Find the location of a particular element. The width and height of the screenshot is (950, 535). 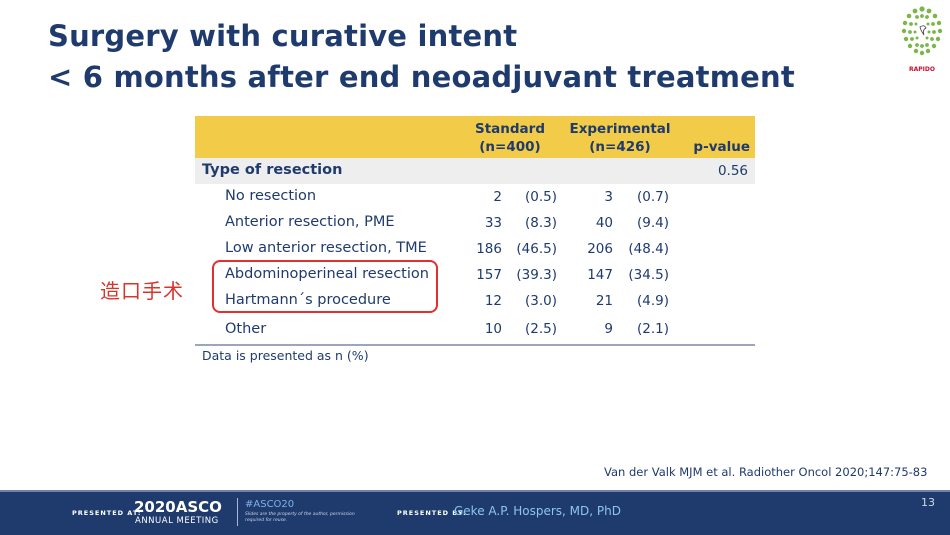

experimental-n: 21 is located at coordinates (604, 301).